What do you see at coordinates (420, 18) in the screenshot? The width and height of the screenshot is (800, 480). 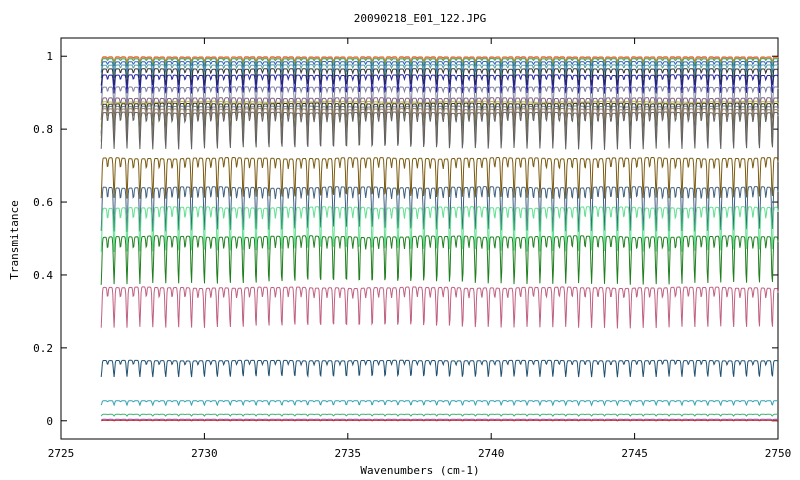 I see `chart-title: 20090218_E01_122.JPG` at bounding box center [420, 18].